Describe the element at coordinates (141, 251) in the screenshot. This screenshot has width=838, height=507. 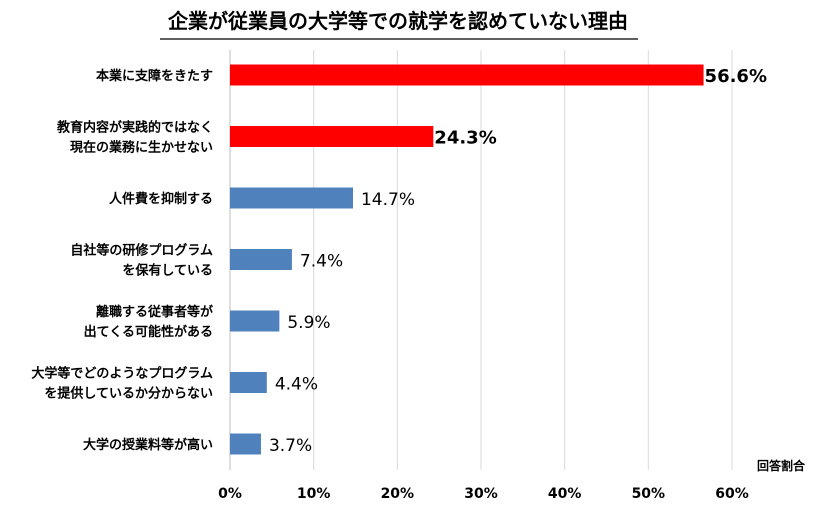
I see `category-label: 自社等の研修プログラム` at that location.